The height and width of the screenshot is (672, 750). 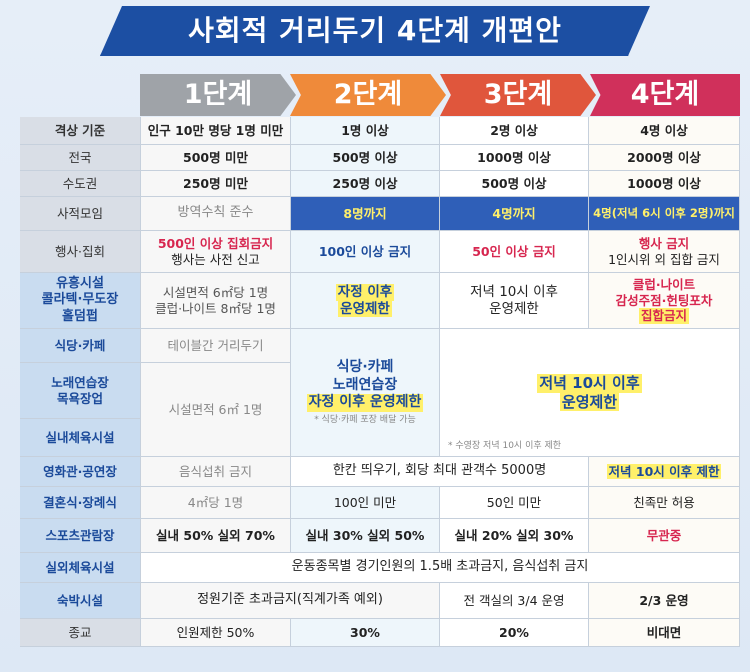 I want to click on metro-s1: 250명 미만, so click(x=216, y=184).